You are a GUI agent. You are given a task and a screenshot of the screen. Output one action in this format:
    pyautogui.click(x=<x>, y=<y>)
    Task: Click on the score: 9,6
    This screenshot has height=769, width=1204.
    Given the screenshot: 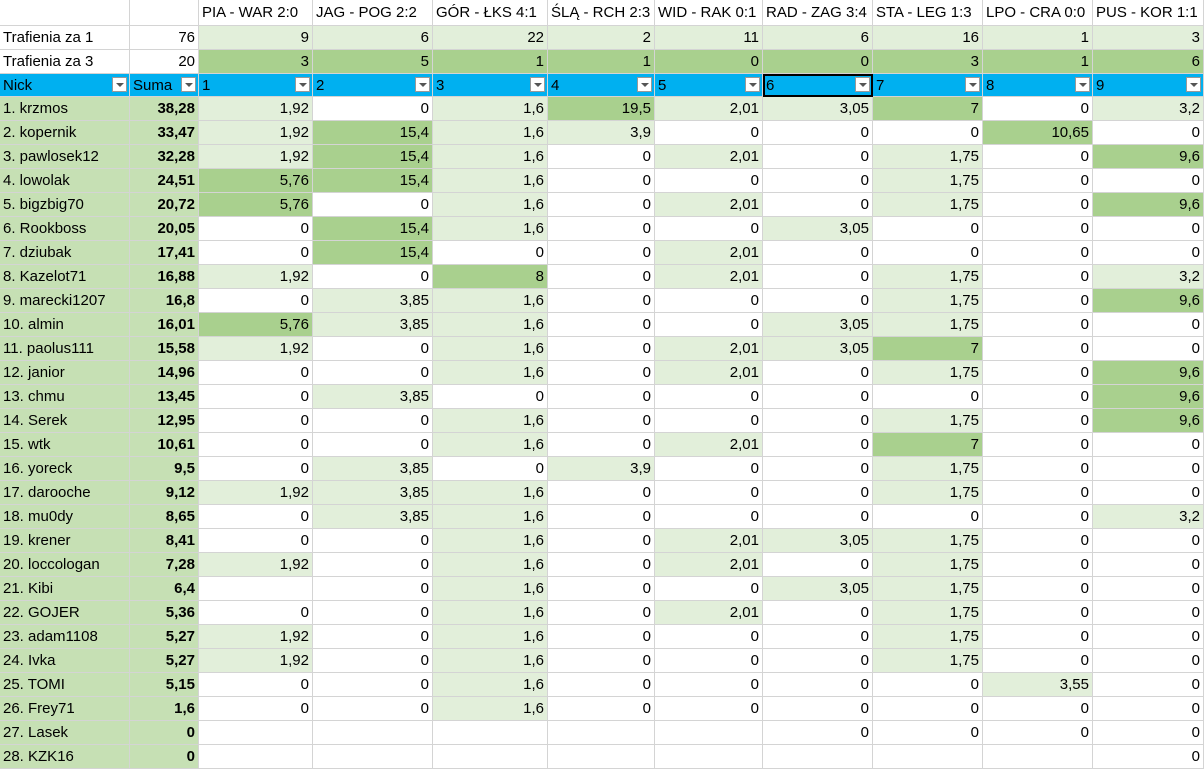 What is the action you would take?
    pyautogui.click(x=1148, y=397)
    